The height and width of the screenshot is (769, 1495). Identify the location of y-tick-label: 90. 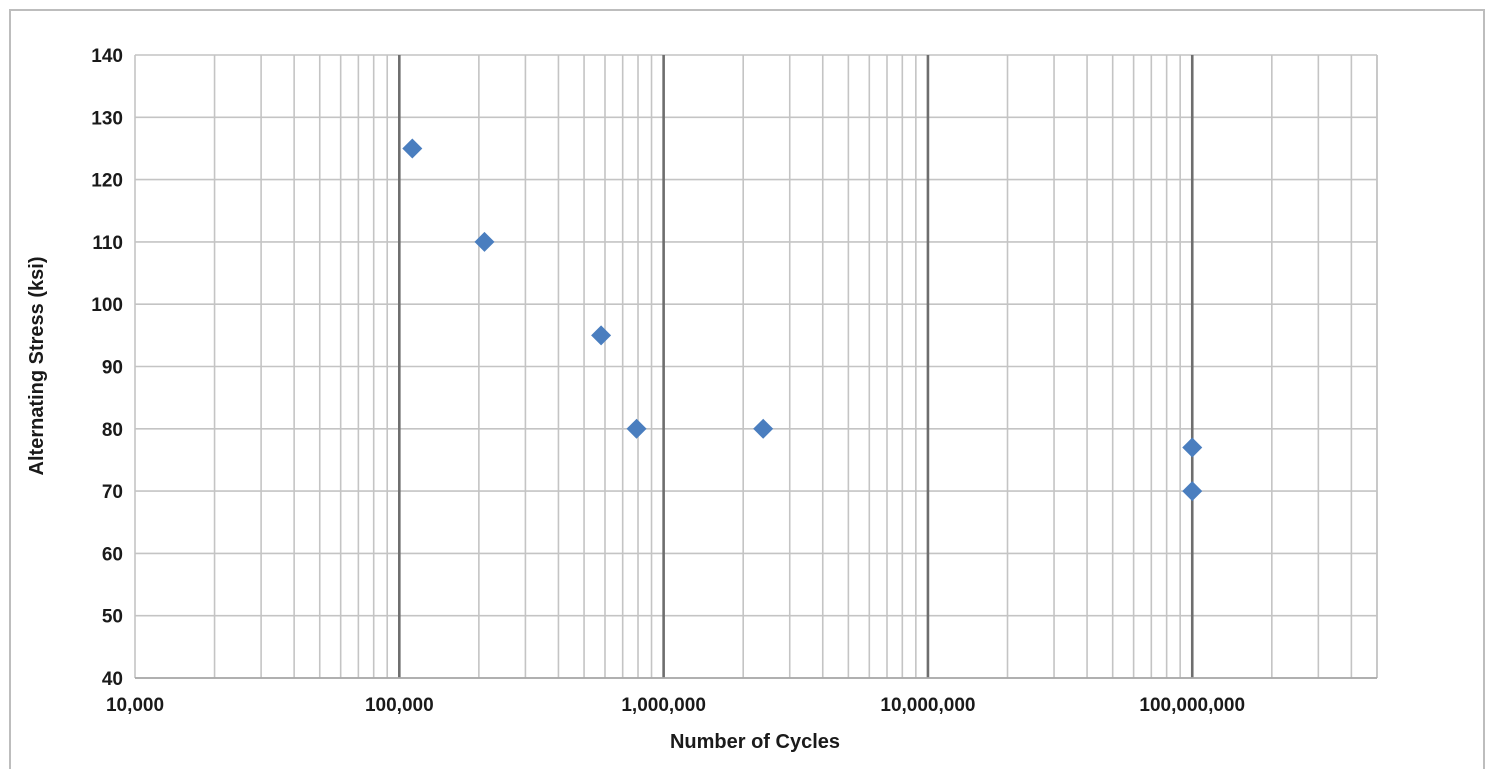
(112, 368).